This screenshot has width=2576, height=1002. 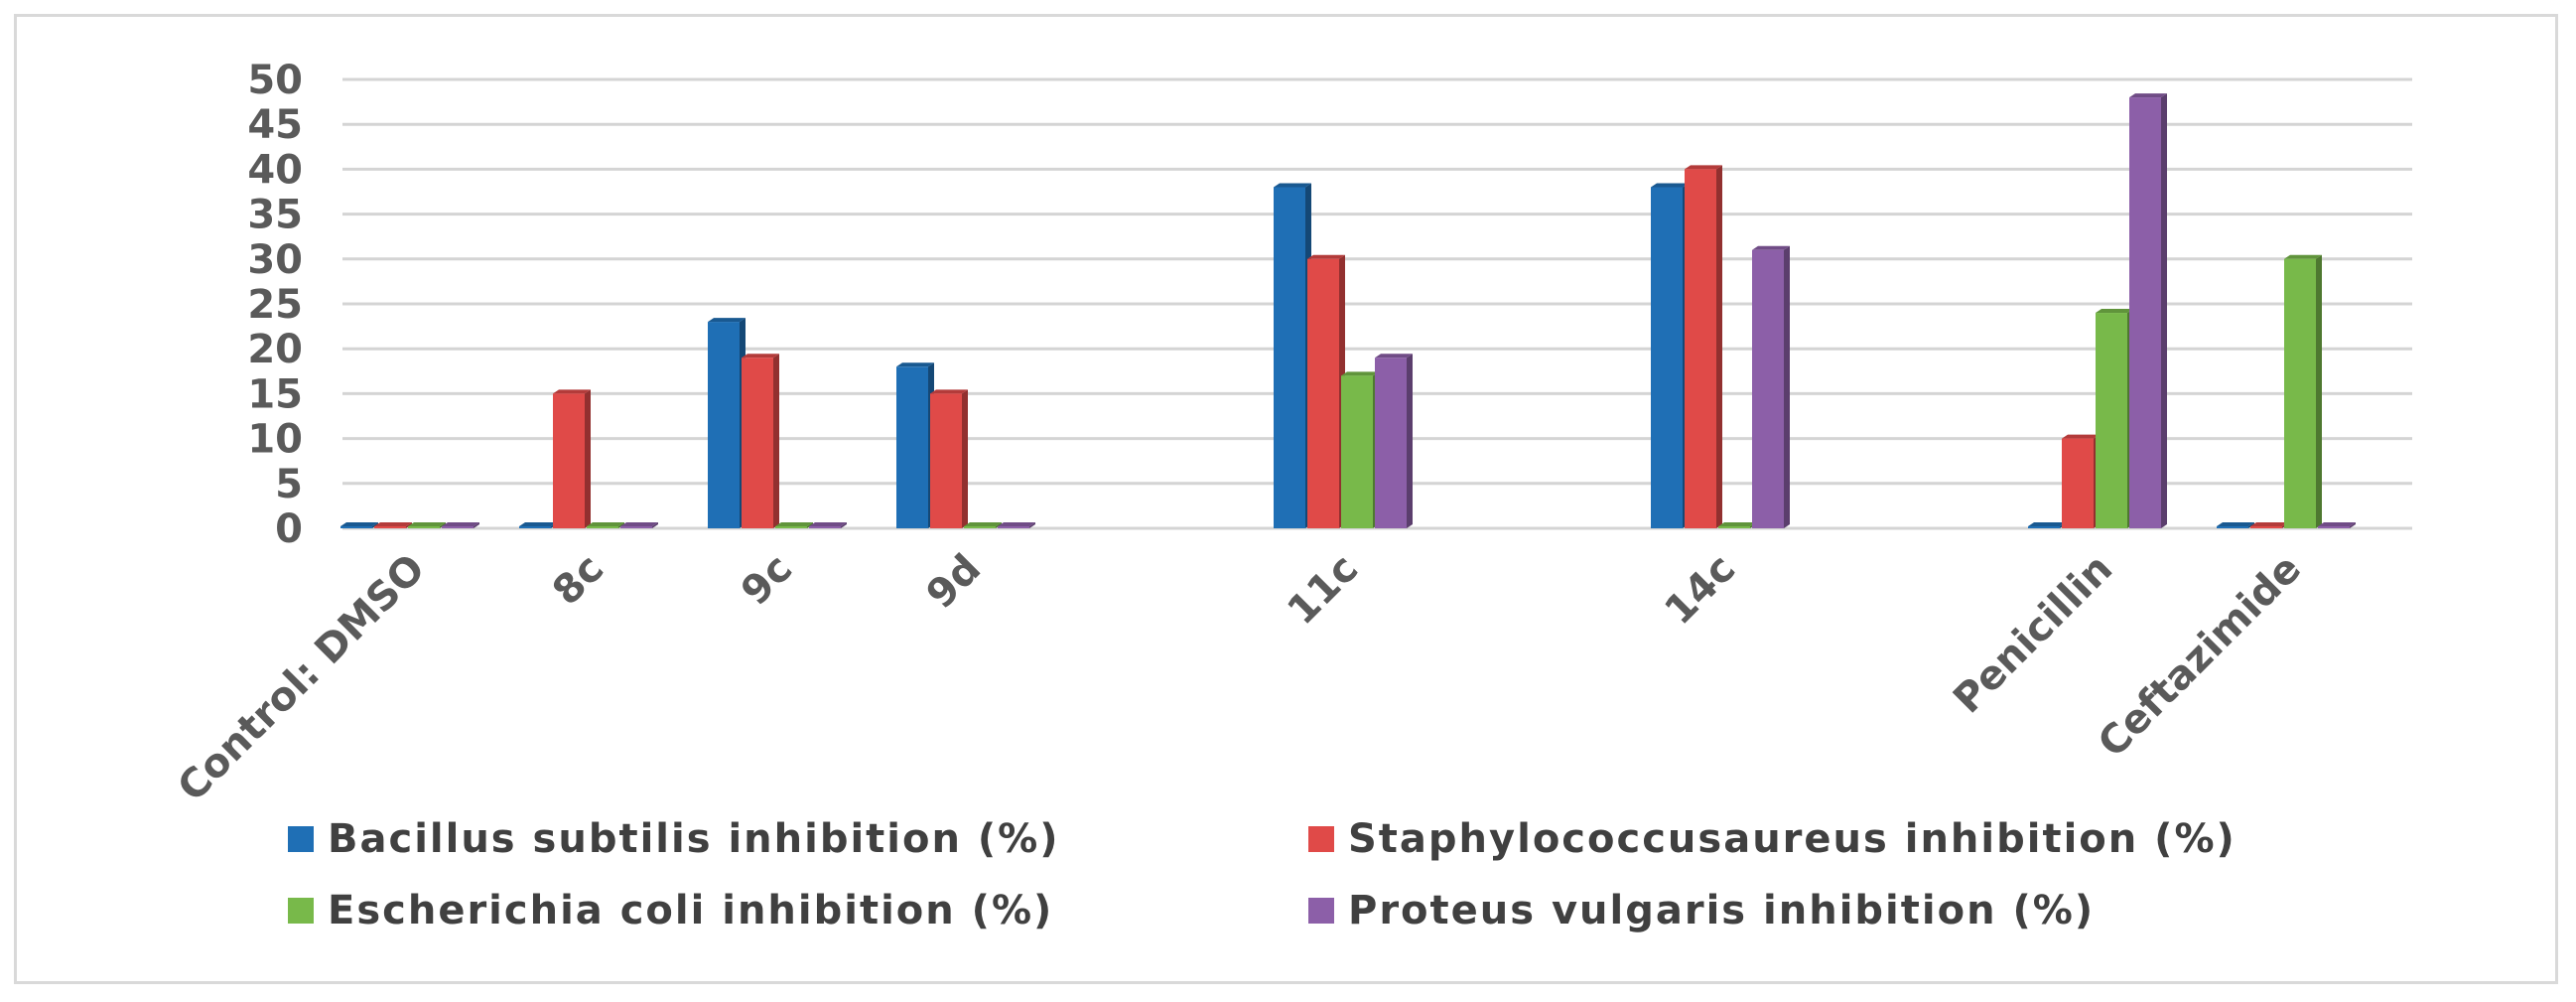 What do you see at coordinates (289, 485) in the screenshot?
I see `y-tick-label: 5` at bounding box center [289, 485].